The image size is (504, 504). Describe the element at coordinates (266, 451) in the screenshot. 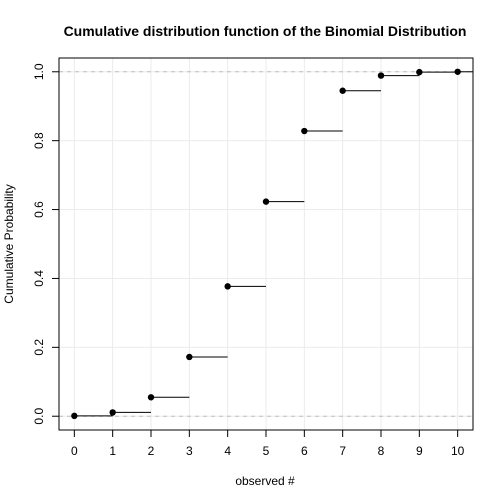

I see `x-tick-label: 5` at that location.